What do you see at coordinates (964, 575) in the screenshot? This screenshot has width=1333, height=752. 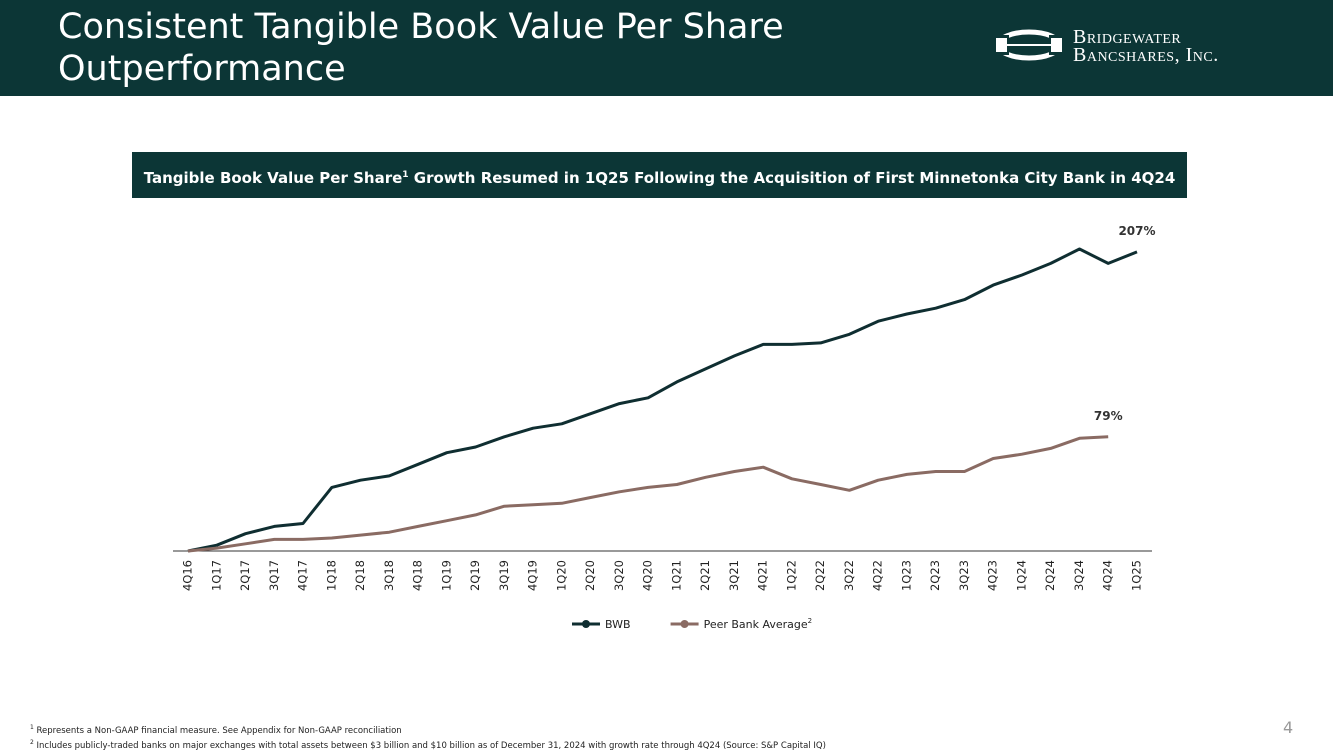 I see `x-tick-label: 3Q23` at bounding box center [964, 575].